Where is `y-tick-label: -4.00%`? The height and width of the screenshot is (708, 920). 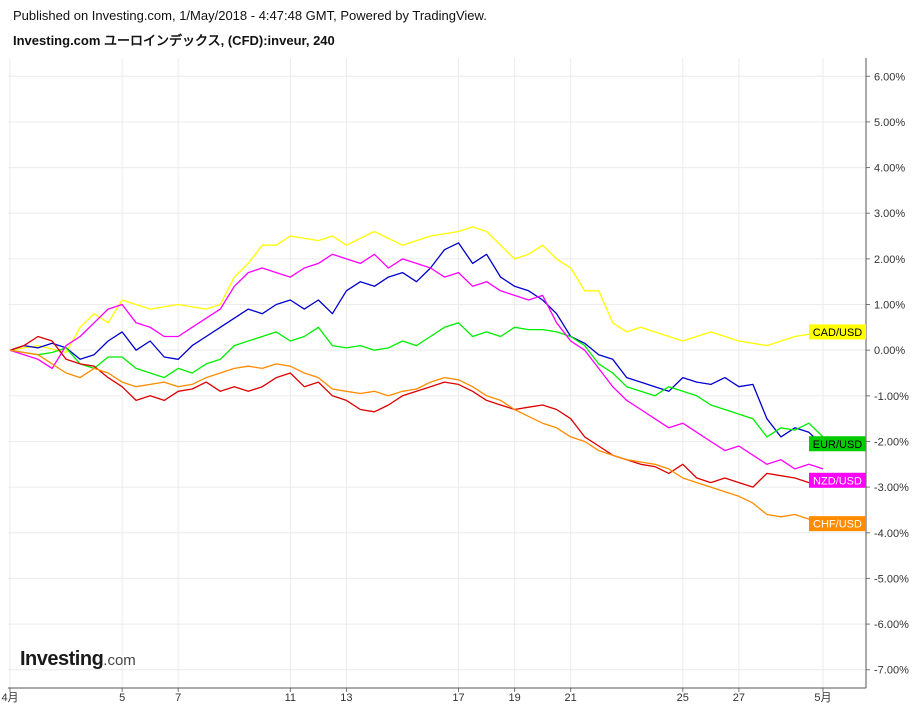
y-tick-label: -4.00% is located at coordinates (891, 534).